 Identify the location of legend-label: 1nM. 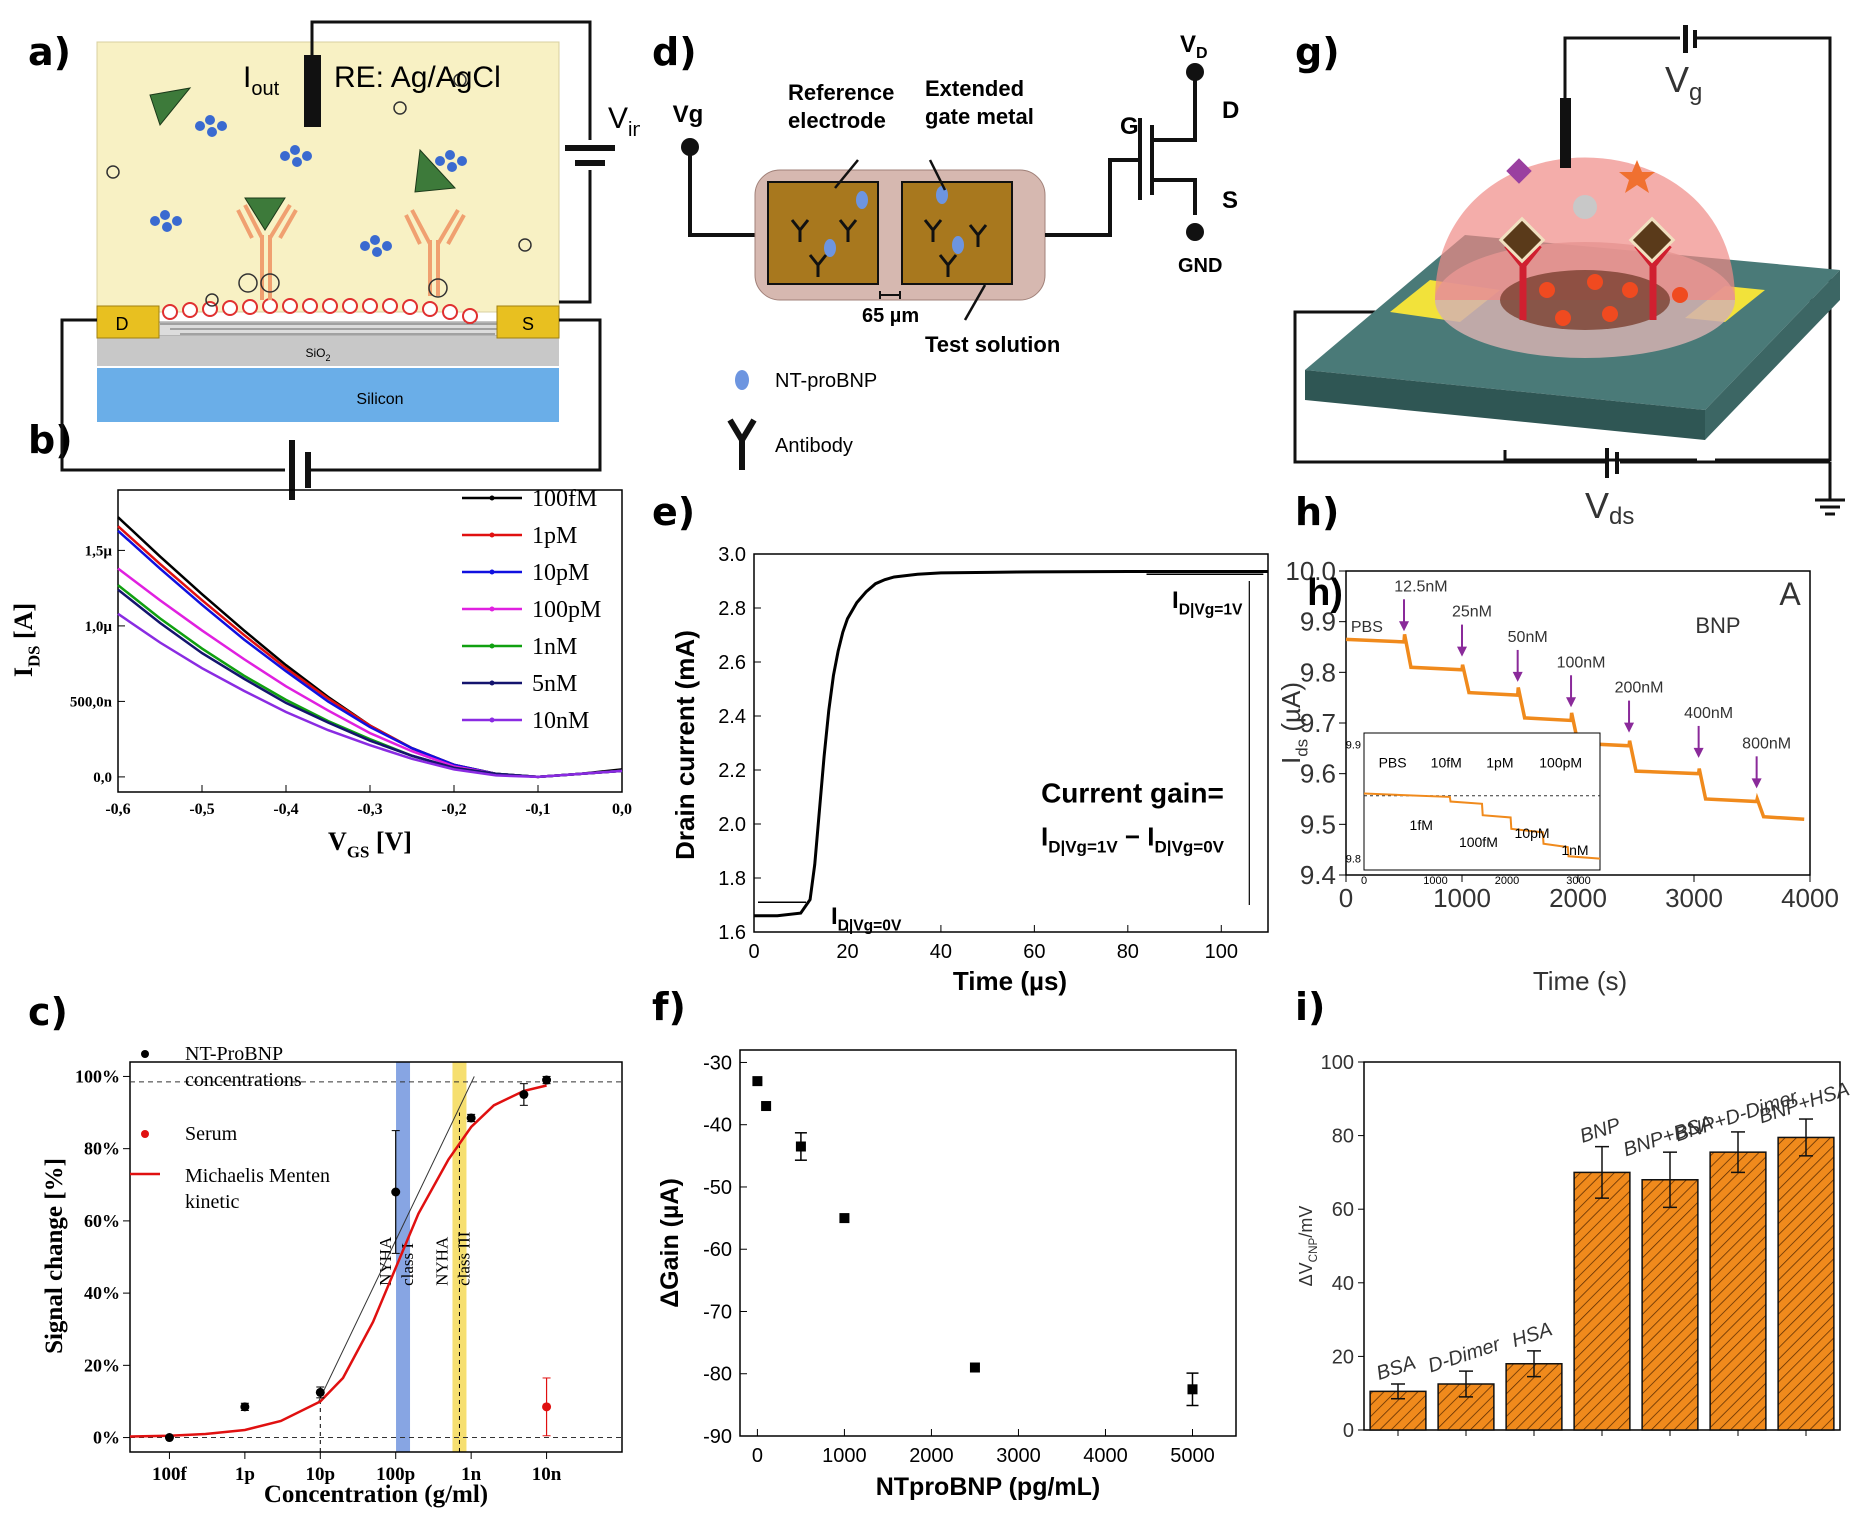
(554, 647).